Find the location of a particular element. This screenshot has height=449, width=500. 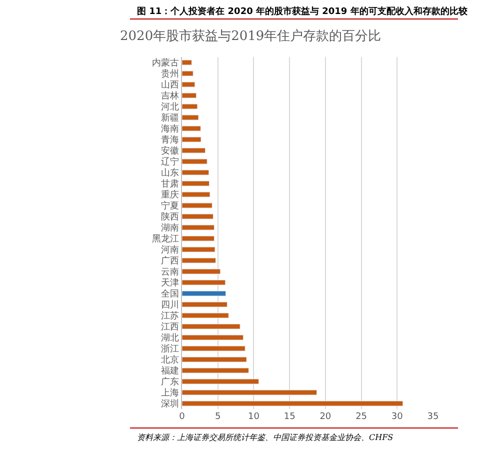

y-tick-label: 安徽 is located at coordinates (170, 151).